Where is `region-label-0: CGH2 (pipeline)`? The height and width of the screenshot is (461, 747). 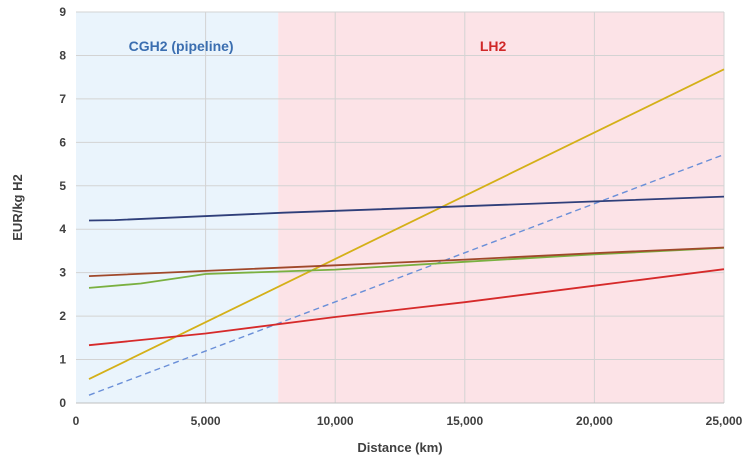
region-label-0: CGH2 (pipeline) is located at coordinates (181, 46).